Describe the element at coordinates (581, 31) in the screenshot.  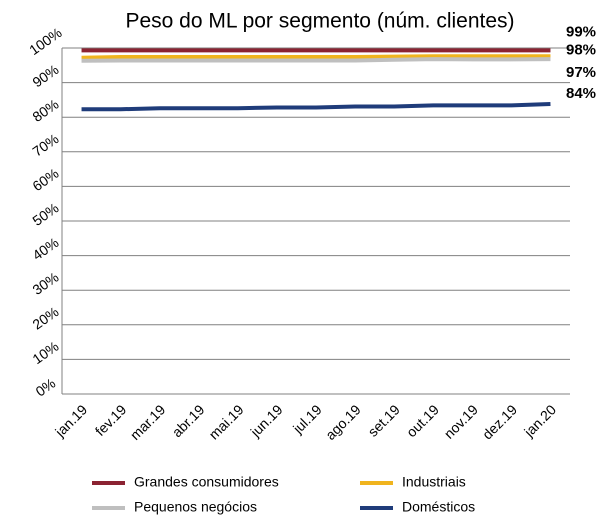
I see `end-label: 99%` at that location.